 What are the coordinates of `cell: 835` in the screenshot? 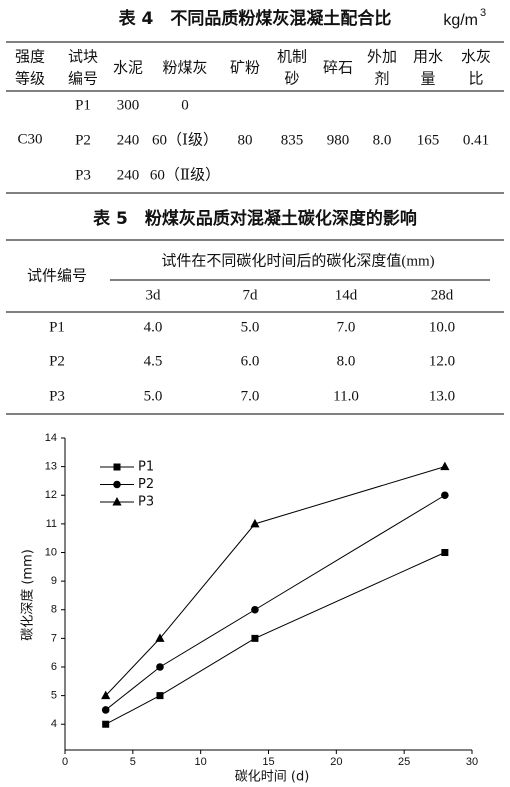 It's located at (292, 140).